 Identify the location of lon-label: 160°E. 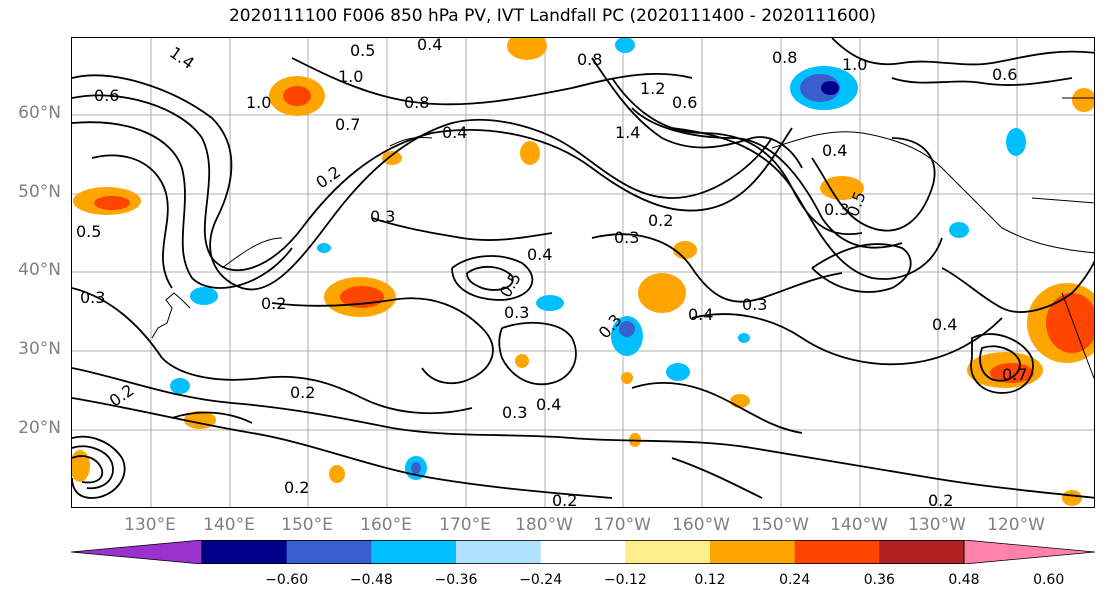
(386, 525).